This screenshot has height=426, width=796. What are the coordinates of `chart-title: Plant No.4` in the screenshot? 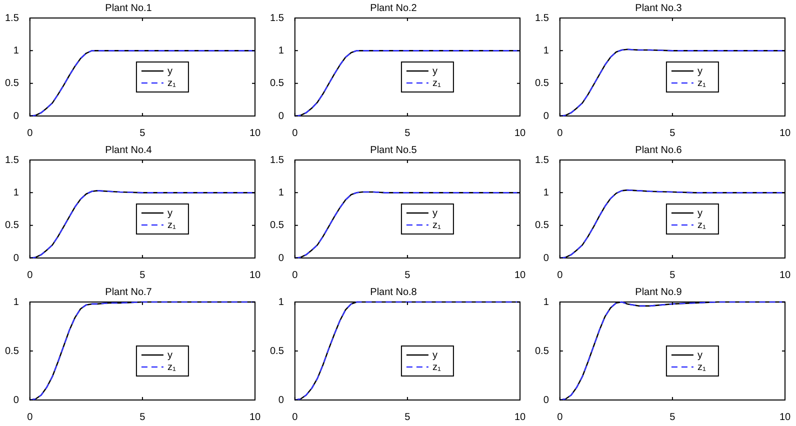 It's located at (128, 150).